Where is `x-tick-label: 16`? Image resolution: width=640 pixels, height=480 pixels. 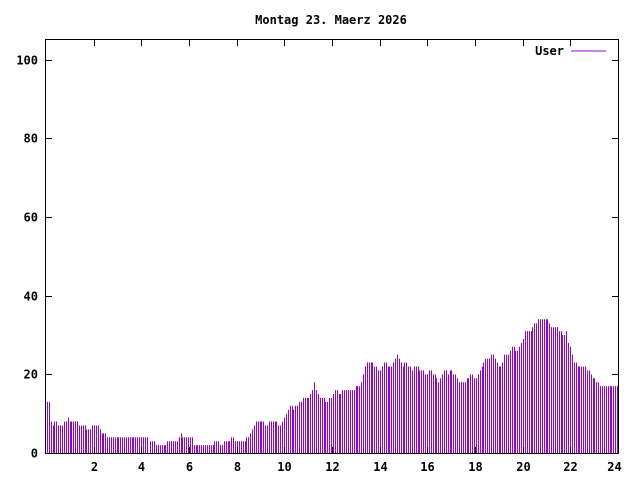
x-tick-label: 16 is located at coordinates (427, 467).